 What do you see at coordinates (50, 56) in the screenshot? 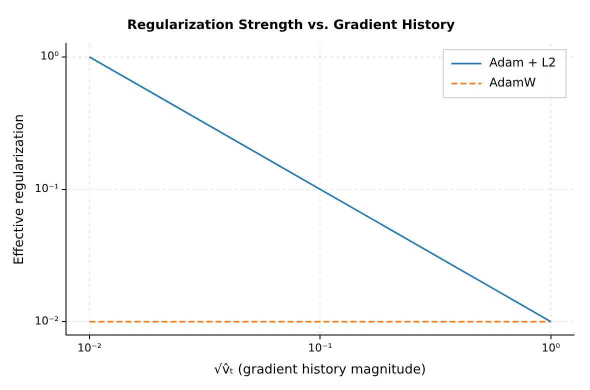
I see `y-tick-label: 10⁰` at bounding box center [50, 56].